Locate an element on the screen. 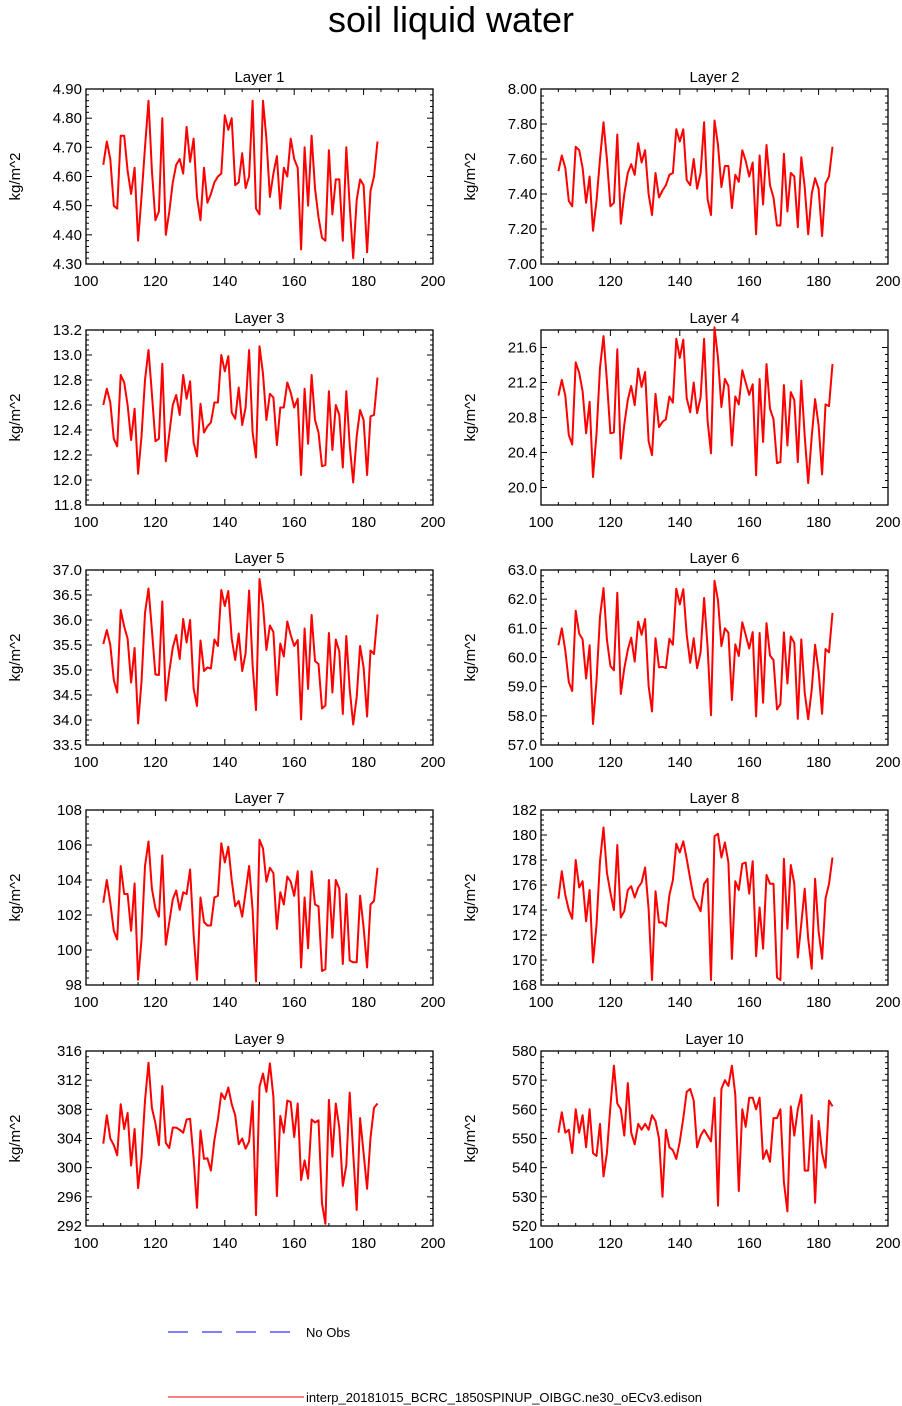 The width and height of the screenshot is (902, 1406). y-tick-label: 580 is located at coordinates (524, 1051).